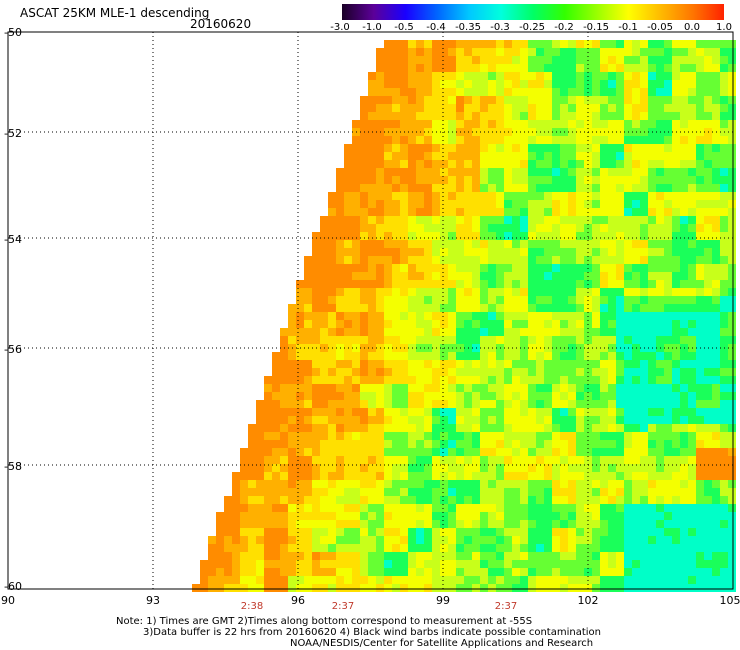  Describe the element at coordinates (13, 349) in the screenshot. I see `lat-label-56: -56` at that location.